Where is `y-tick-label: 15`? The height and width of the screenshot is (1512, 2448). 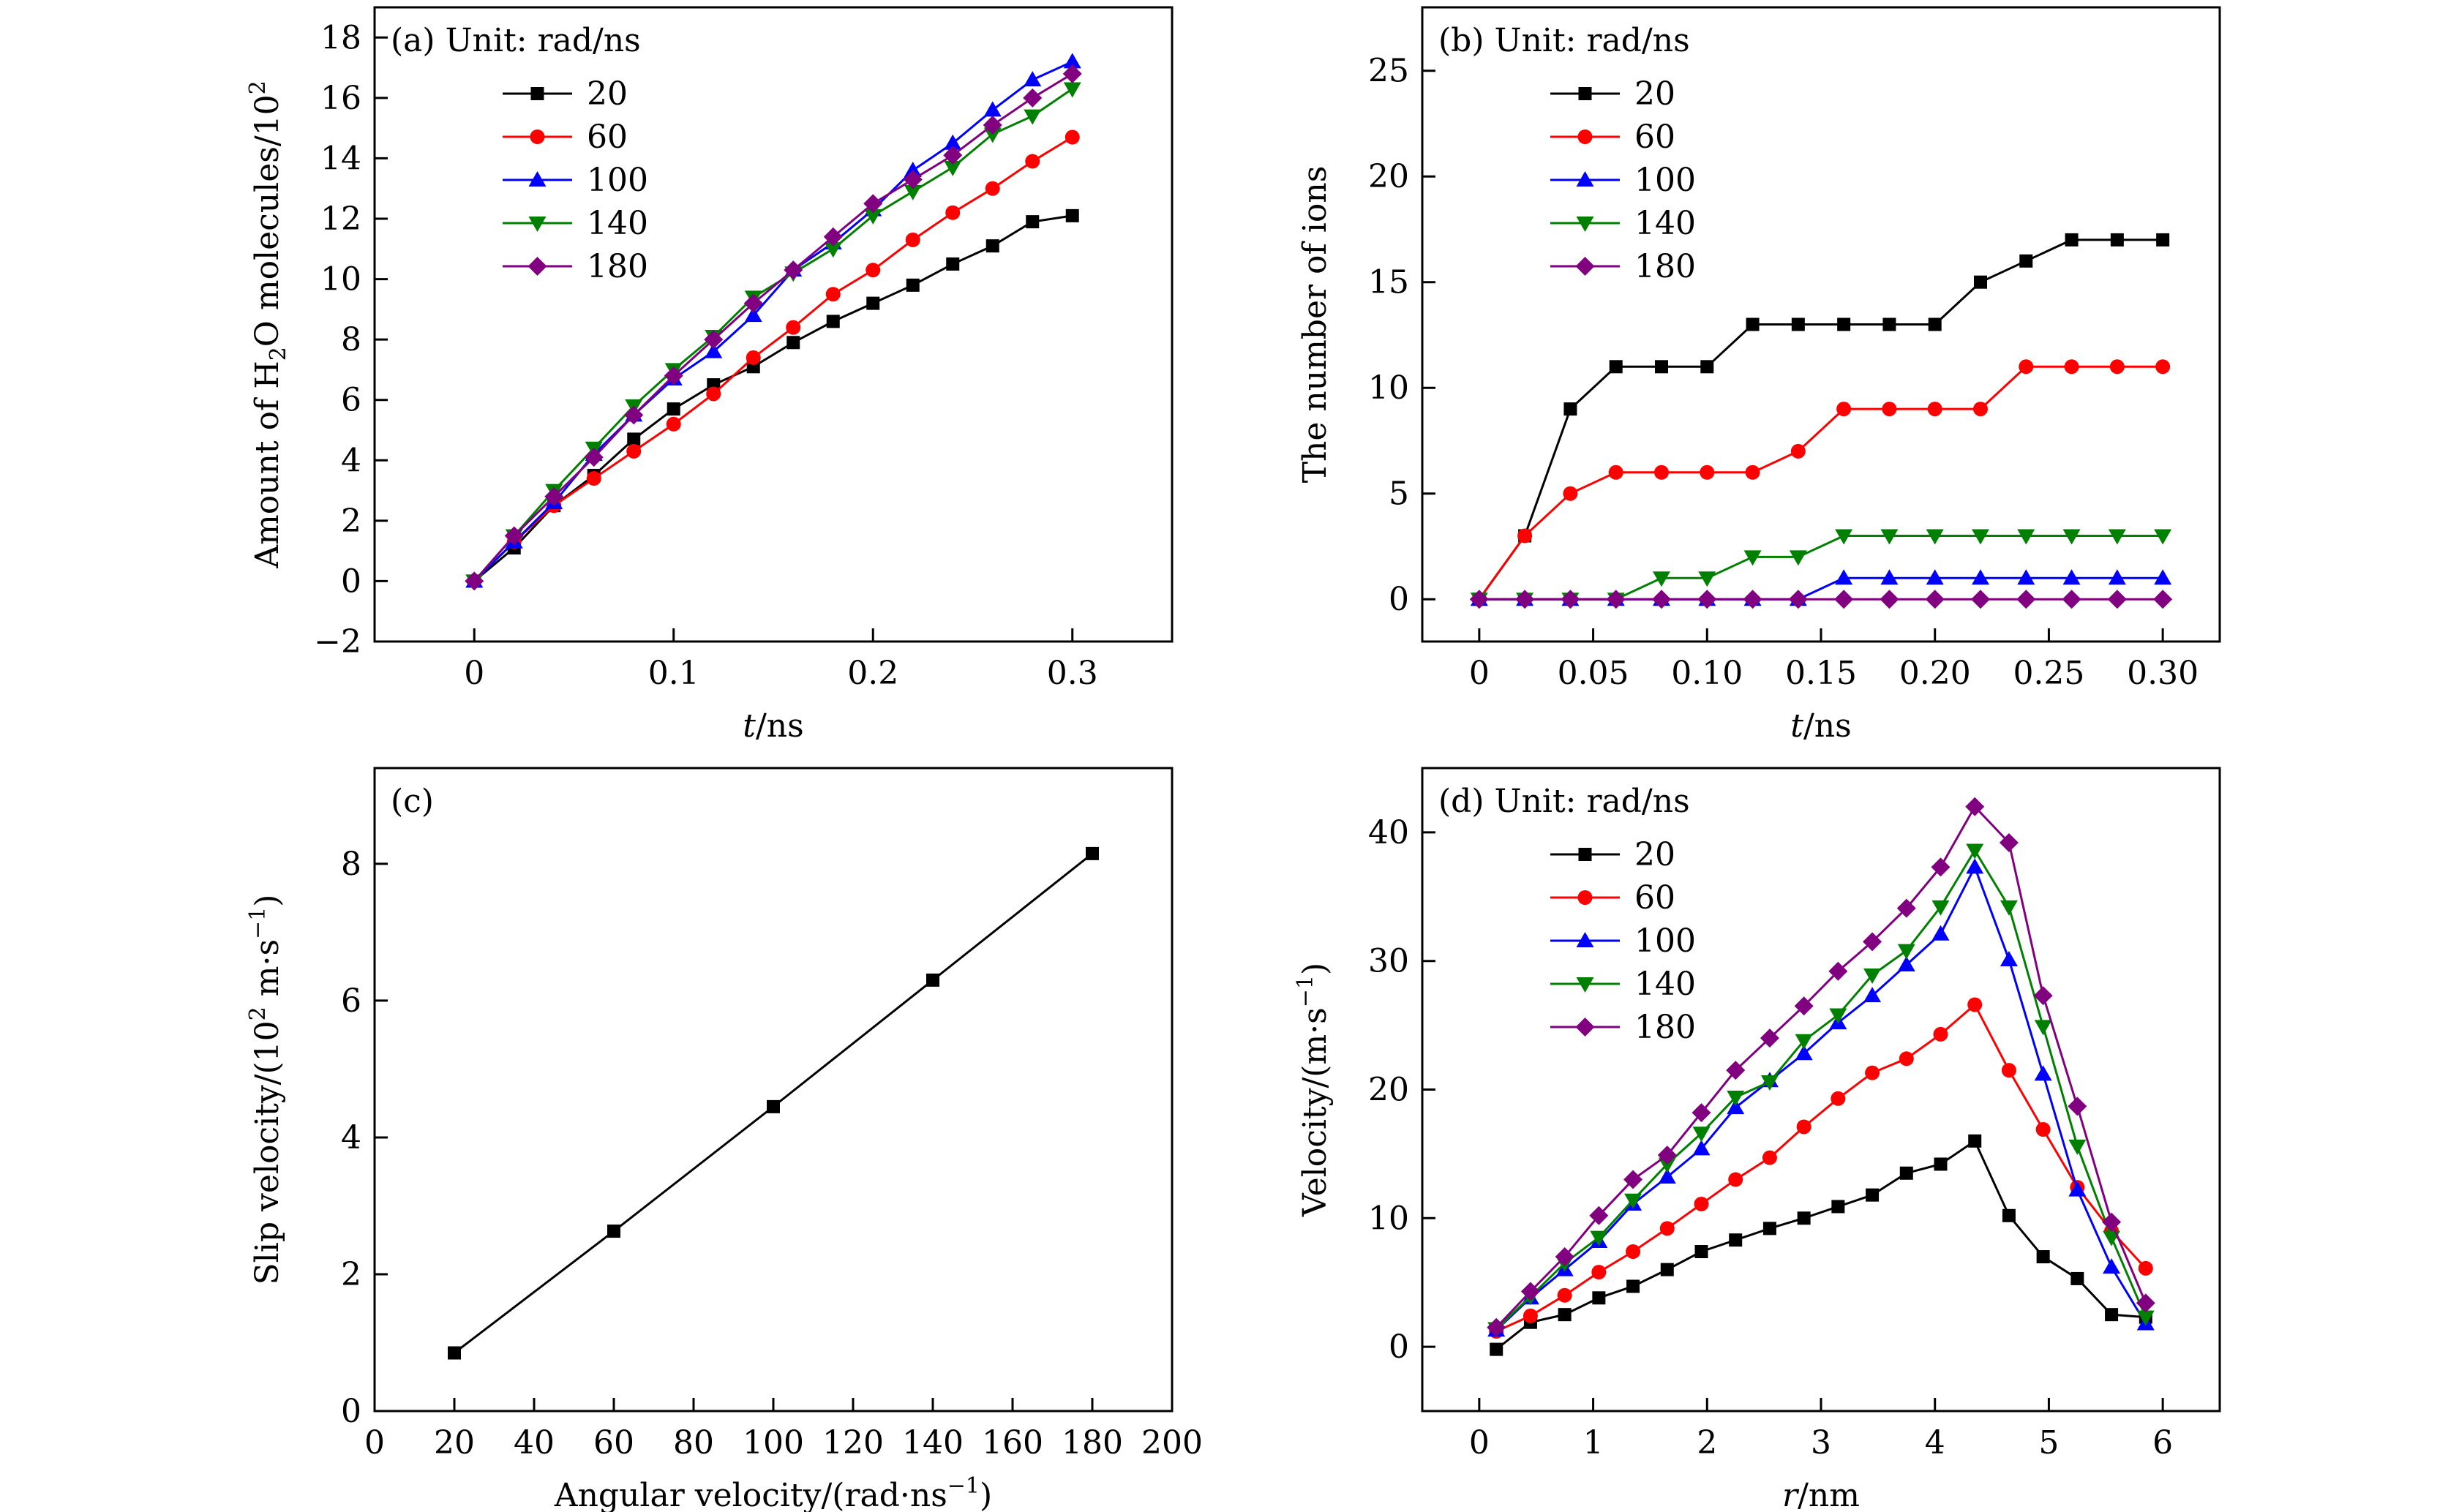 y-tick-label: 15 is located at coordinates (1388, 282).